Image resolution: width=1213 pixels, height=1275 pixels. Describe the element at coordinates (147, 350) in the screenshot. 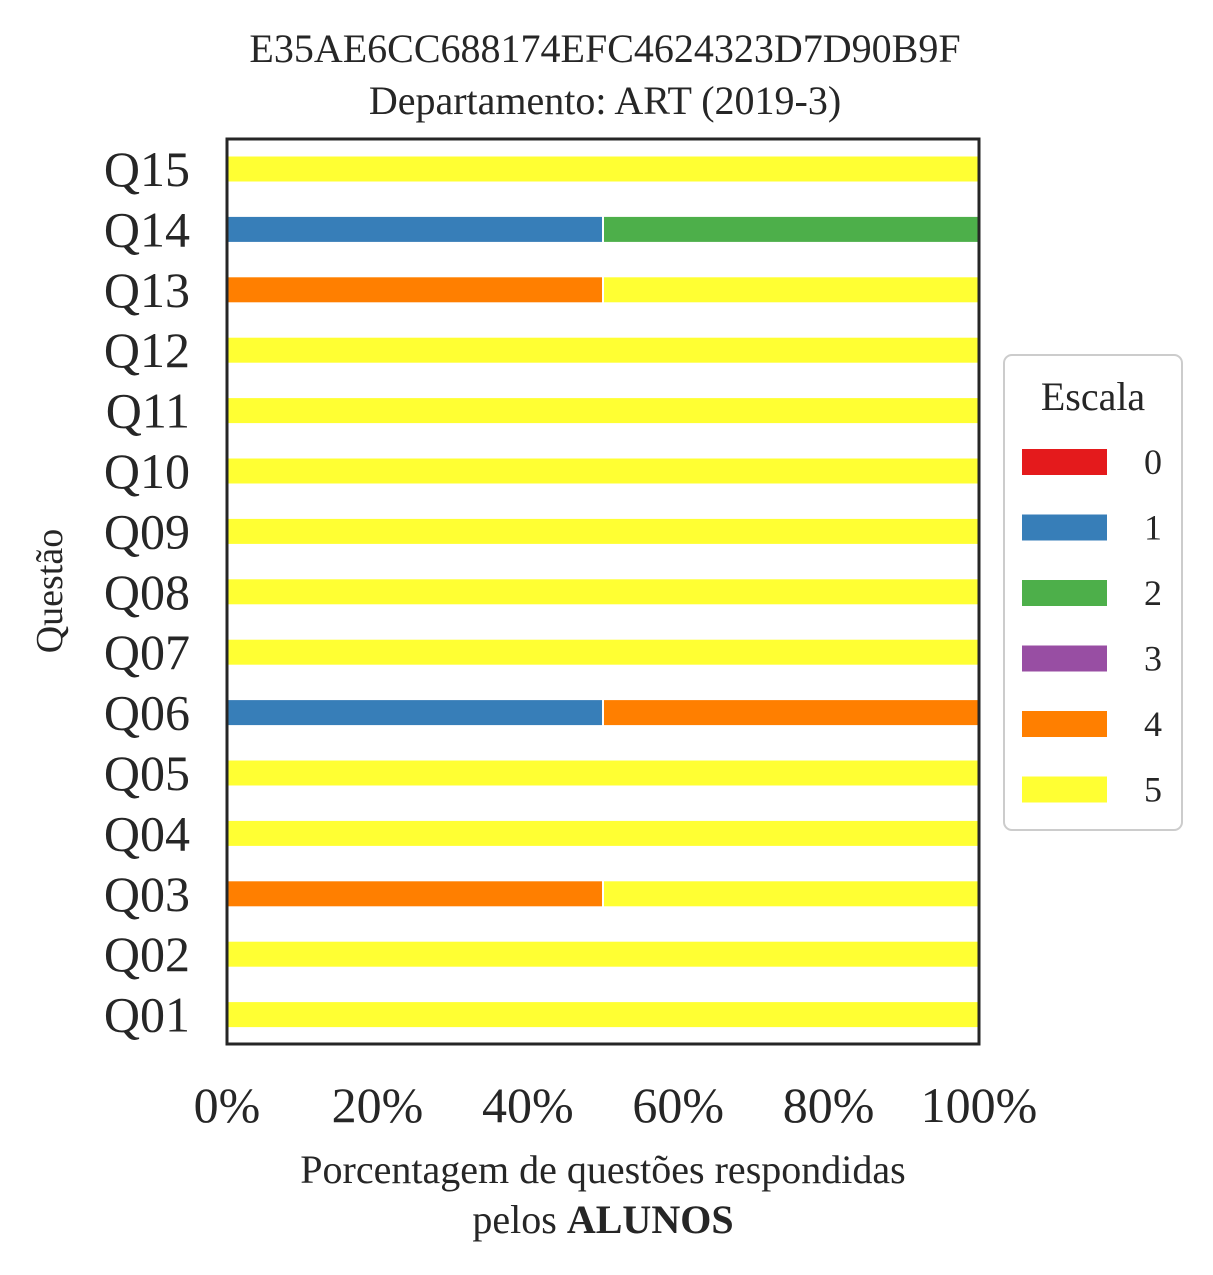

I see `y-tick-q12: Q12` at that location.